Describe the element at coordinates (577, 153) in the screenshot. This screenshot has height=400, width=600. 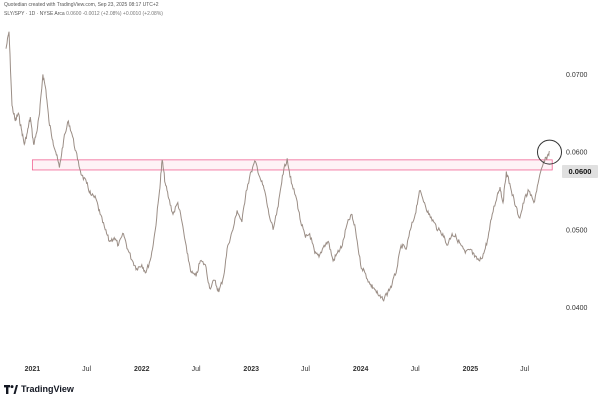
I see `y-tick-label: 0.0600` at that location.